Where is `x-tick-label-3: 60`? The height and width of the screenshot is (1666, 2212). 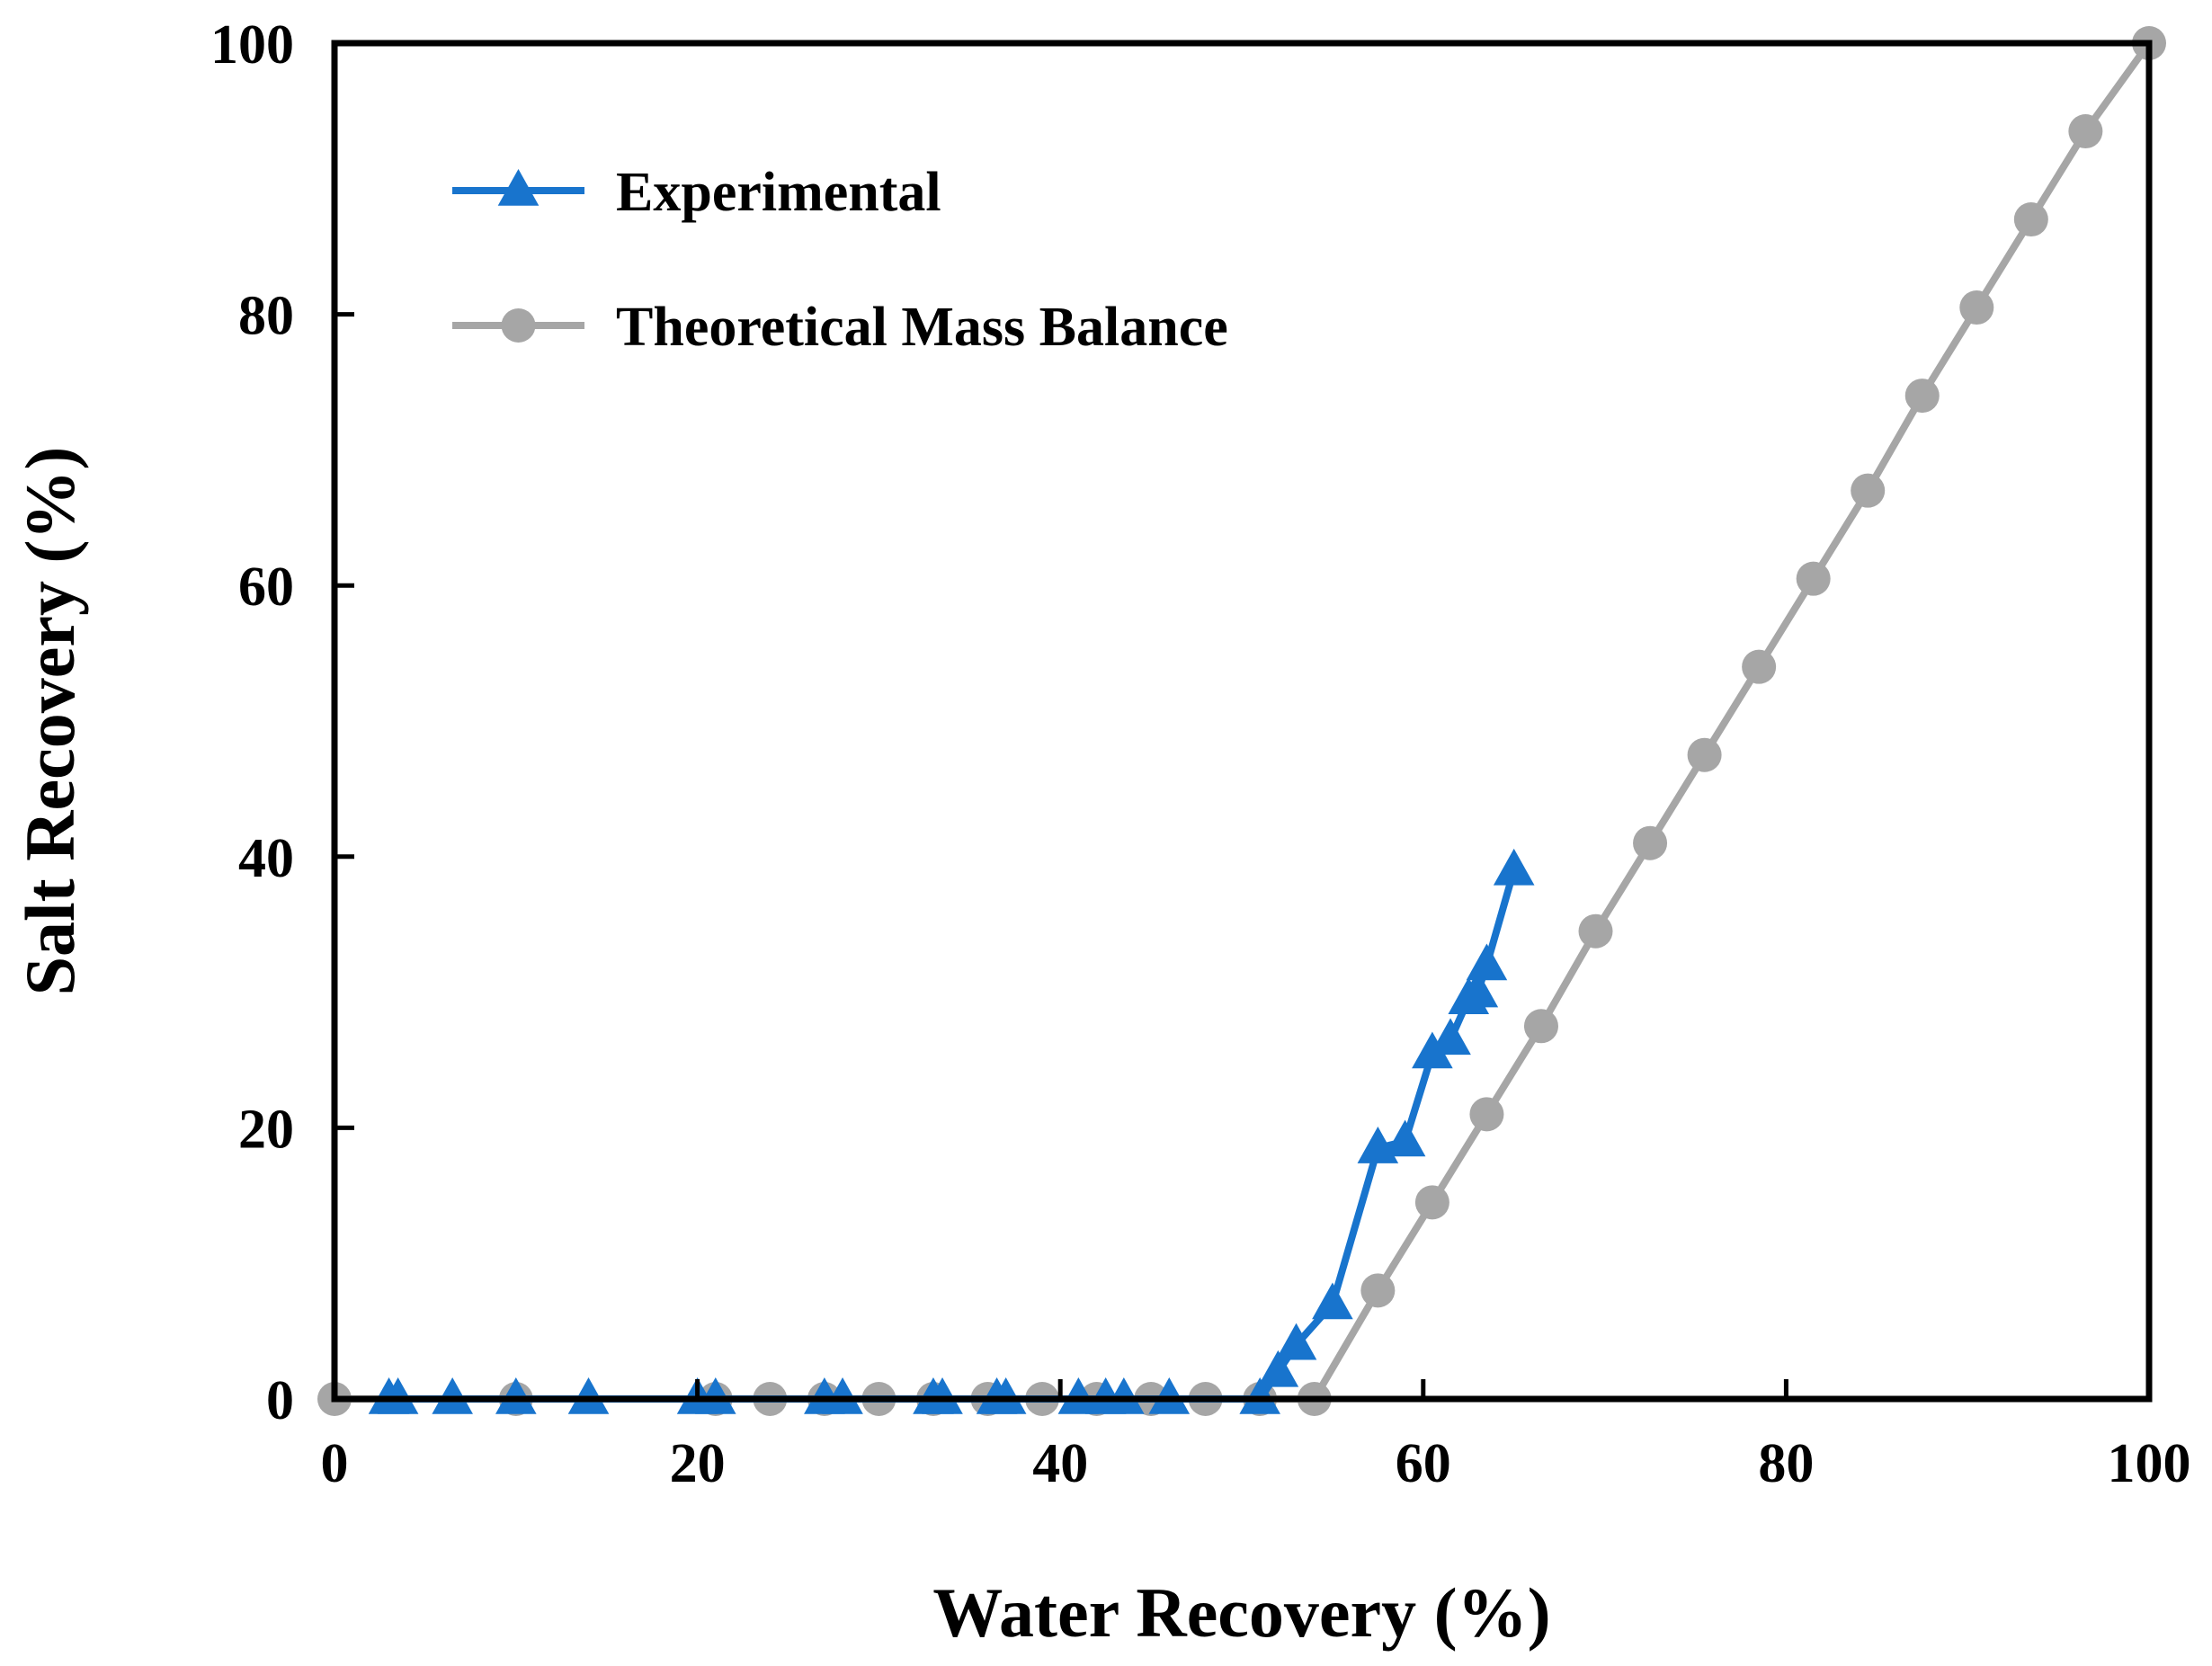 x-tick-label-3: 60 is located at coordinates (1423, 1463).